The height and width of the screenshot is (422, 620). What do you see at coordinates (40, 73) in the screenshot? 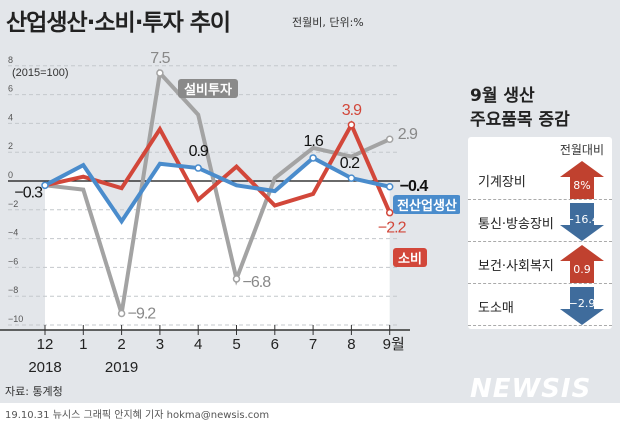
I see `index-note: (2015=100)` at bounding box center [40, 73].